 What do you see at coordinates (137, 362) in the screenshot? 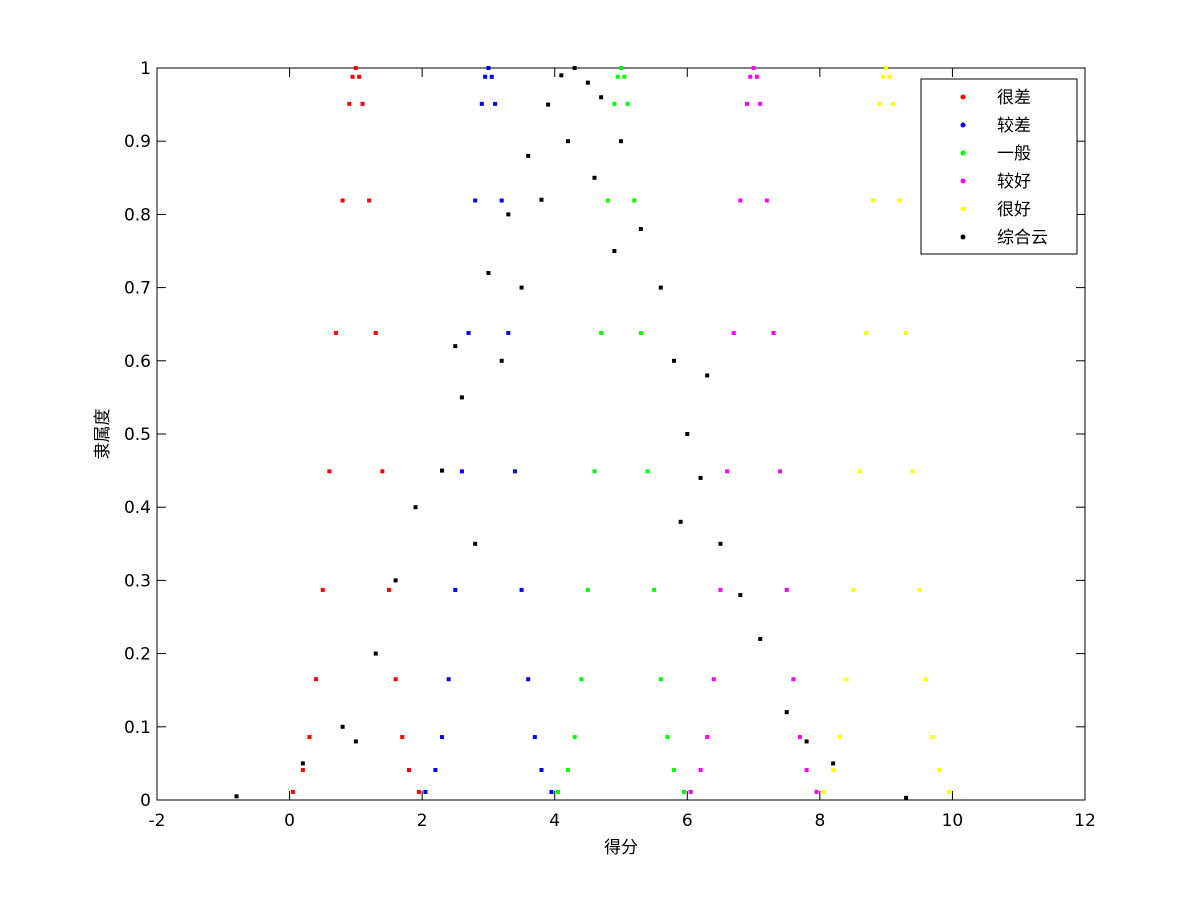
I see `y-tick-label: 0.6` at bounding box center [137, 362].